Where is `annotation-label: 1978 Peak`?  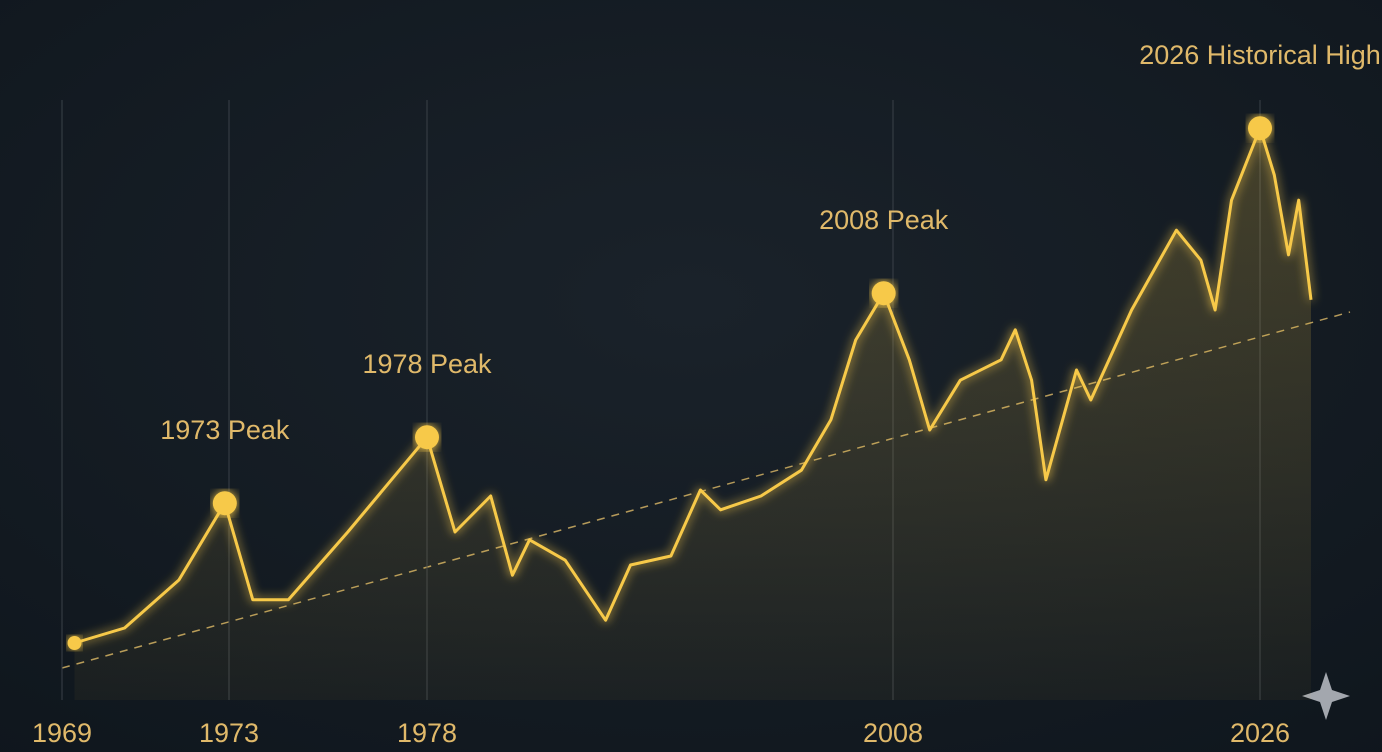
annotation-label: 1978 Peak is located at coordinates (427, 364).